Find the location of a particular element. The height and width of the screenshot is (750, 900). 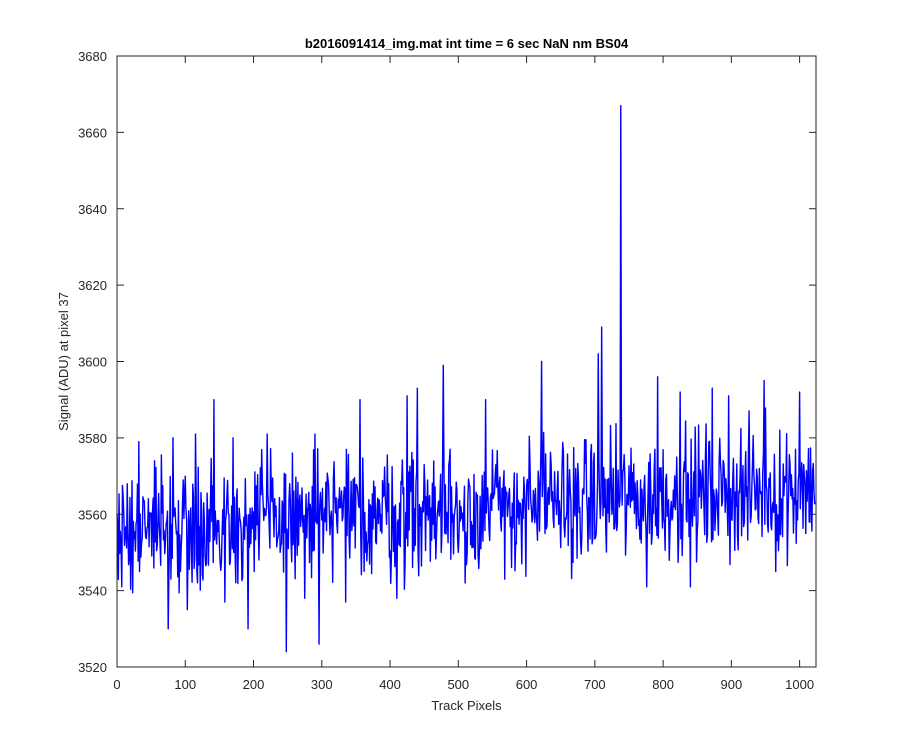

x-tick-label: 0 is located at coordinates (116, 684).